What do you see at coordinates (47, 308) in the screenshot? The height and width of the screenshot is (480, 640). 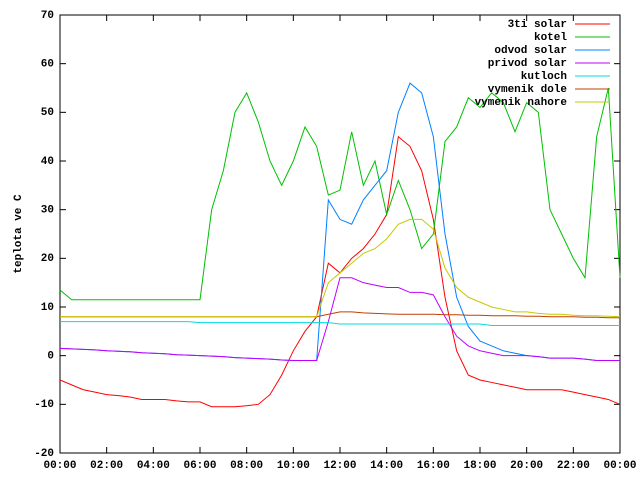 I see `y-tick-label: 10` at bounding box center [47, 308].